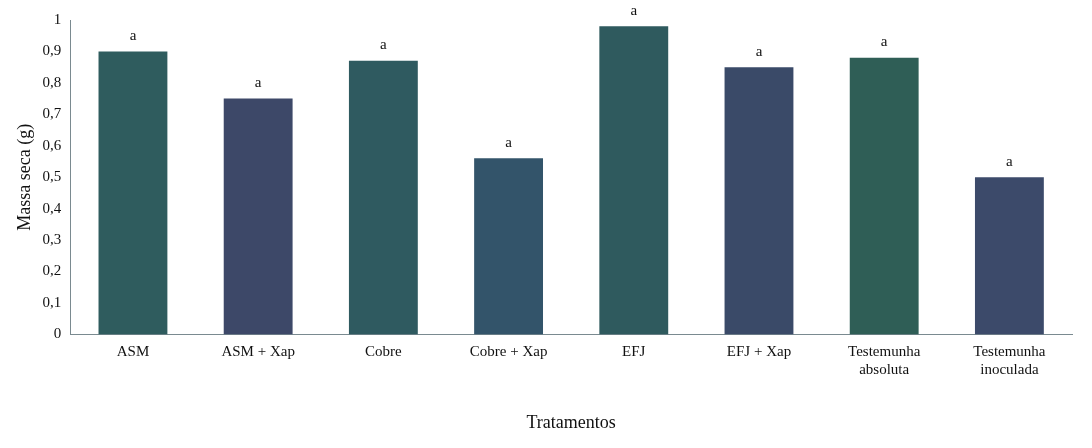 This screenshot has width=1092, height=448. I want to click on y-tick-label: 0,4, so click(52, 207).